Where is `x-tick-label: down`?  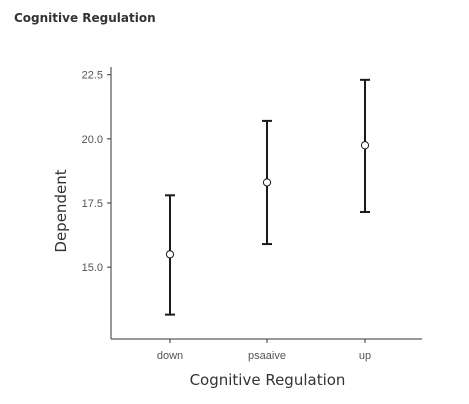
x-tick-label: down is located at coordinates (170, 356).